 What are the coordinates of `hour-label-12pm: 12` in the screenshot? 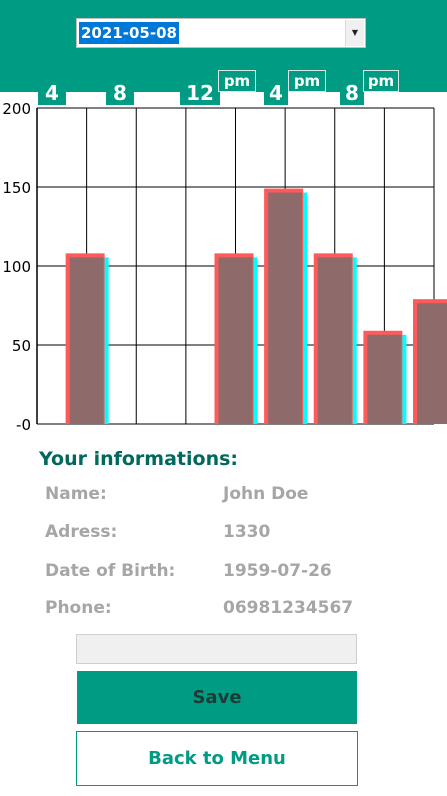 It's located at (200, 93).